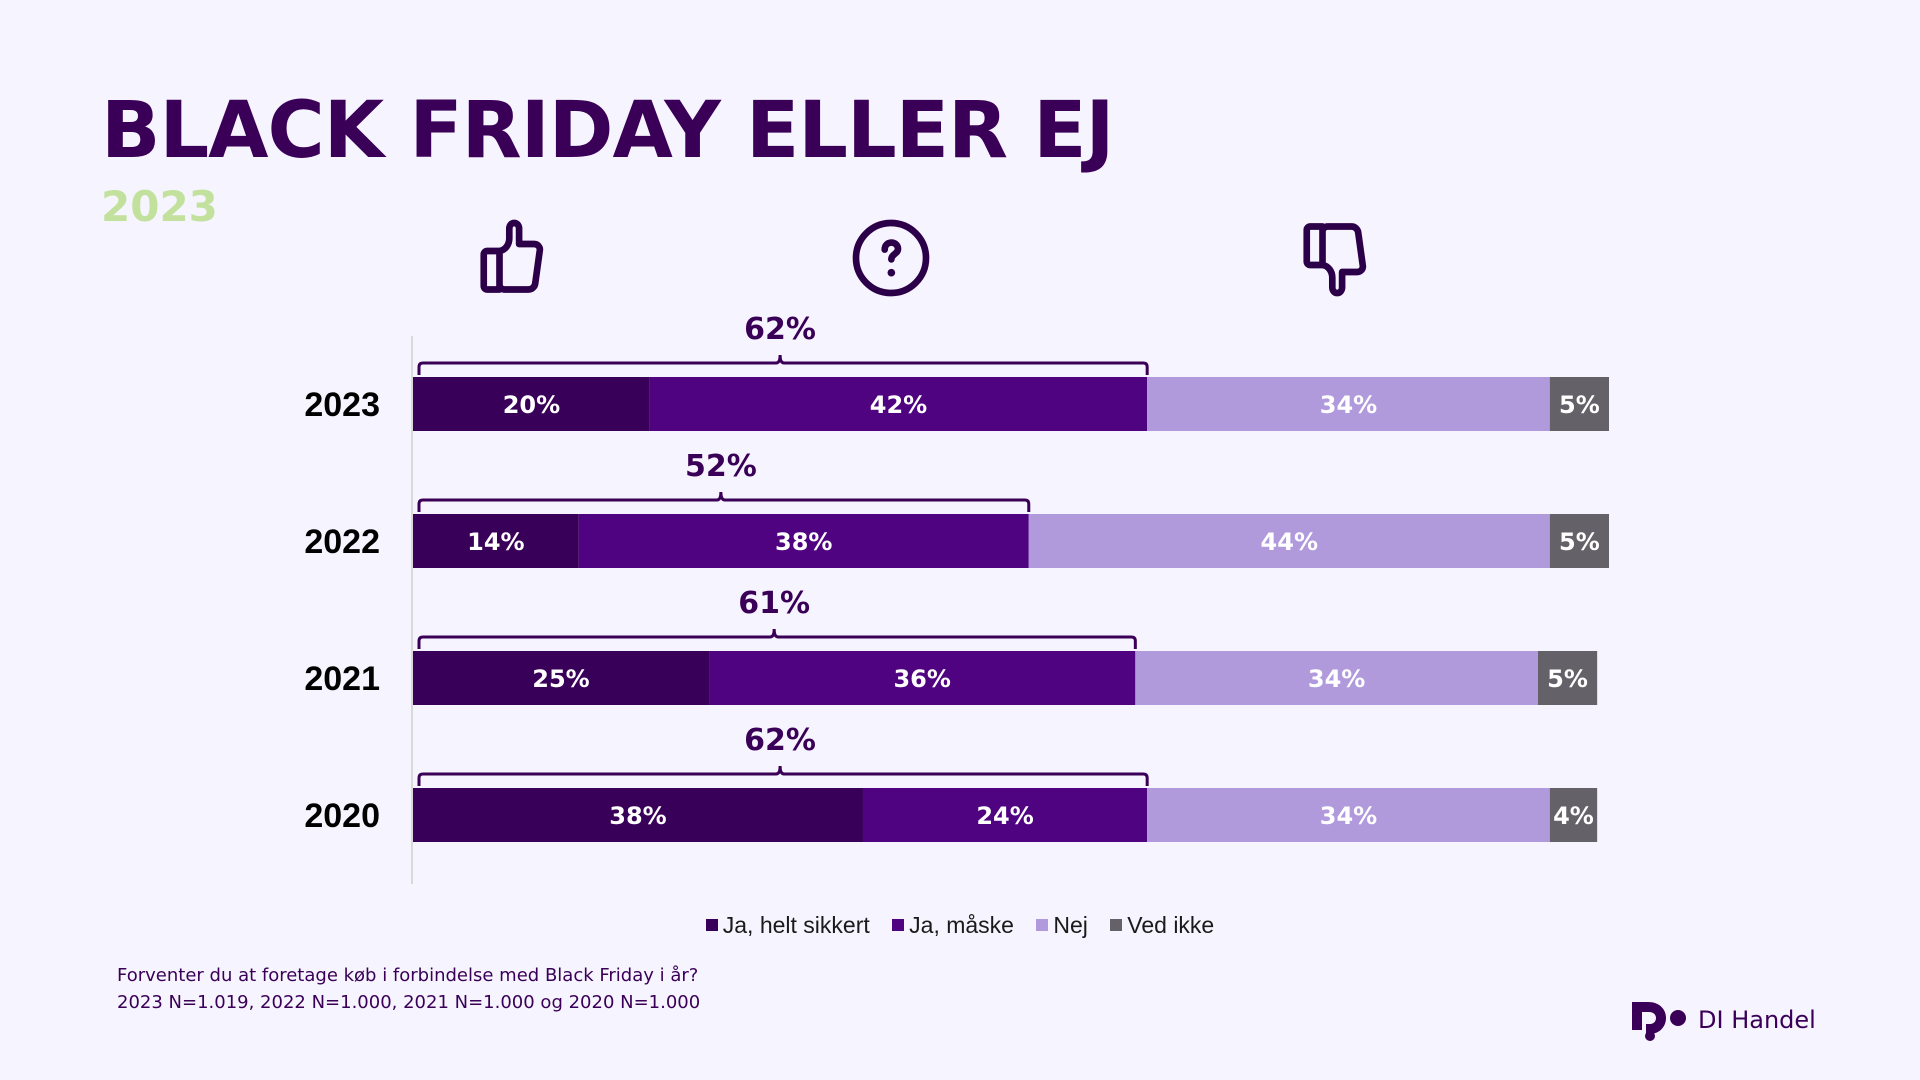  What do you see at coordinates (342, 679) in the screenshot?
I see `y-tick-label: 2021` at bounding box center [342, 679].